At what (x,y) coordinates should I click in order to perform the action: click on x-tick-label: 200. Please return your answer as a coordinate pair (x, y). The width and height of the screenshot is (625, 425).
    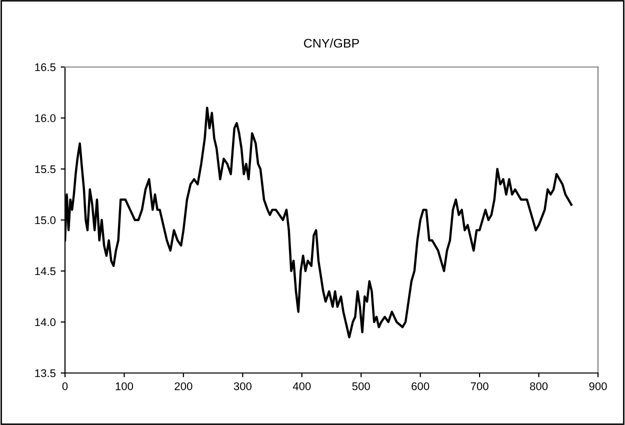
    Looking at the image, I should click on (183, 386).